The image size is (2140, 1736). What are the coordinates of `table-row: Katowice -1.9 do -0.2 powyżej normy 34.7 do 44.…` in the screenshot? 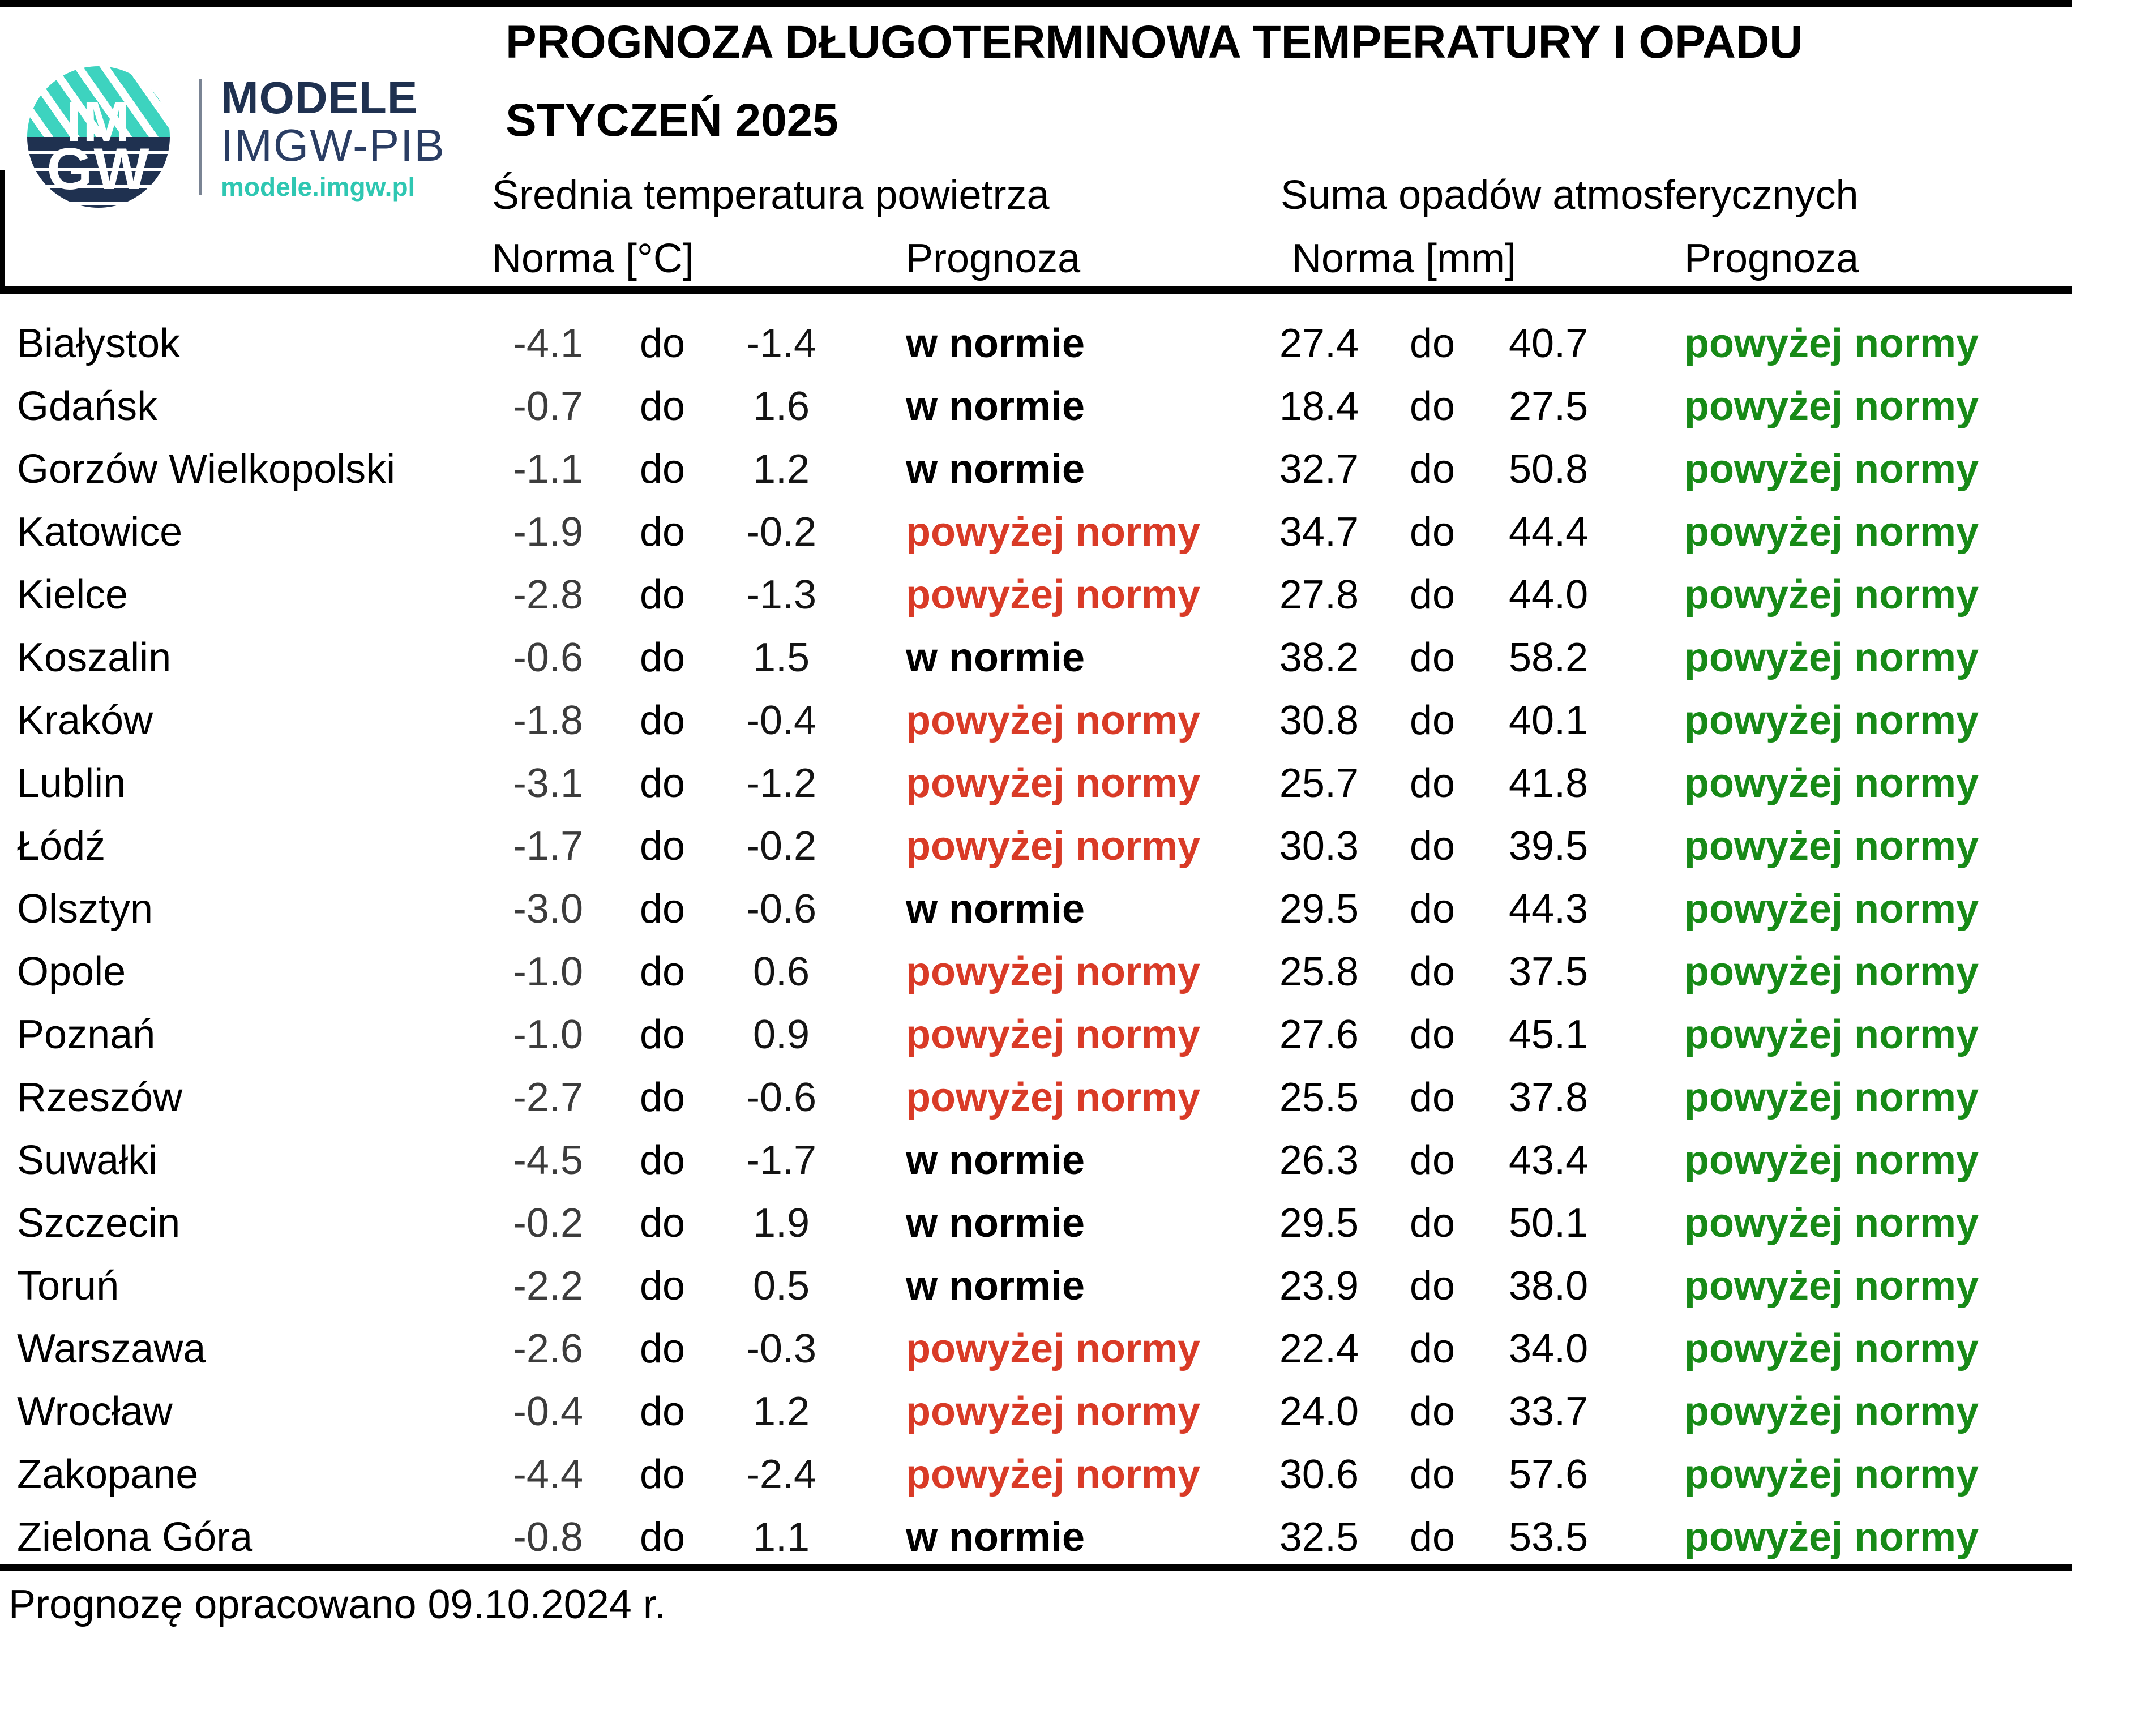 It's located at (1070, 532).